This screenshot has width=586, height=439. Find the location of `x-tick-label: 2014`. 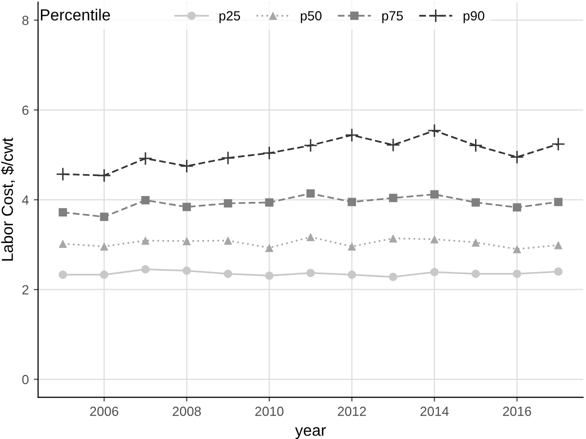

x-tick-label: 2014 is located at coordinates (434, 411).